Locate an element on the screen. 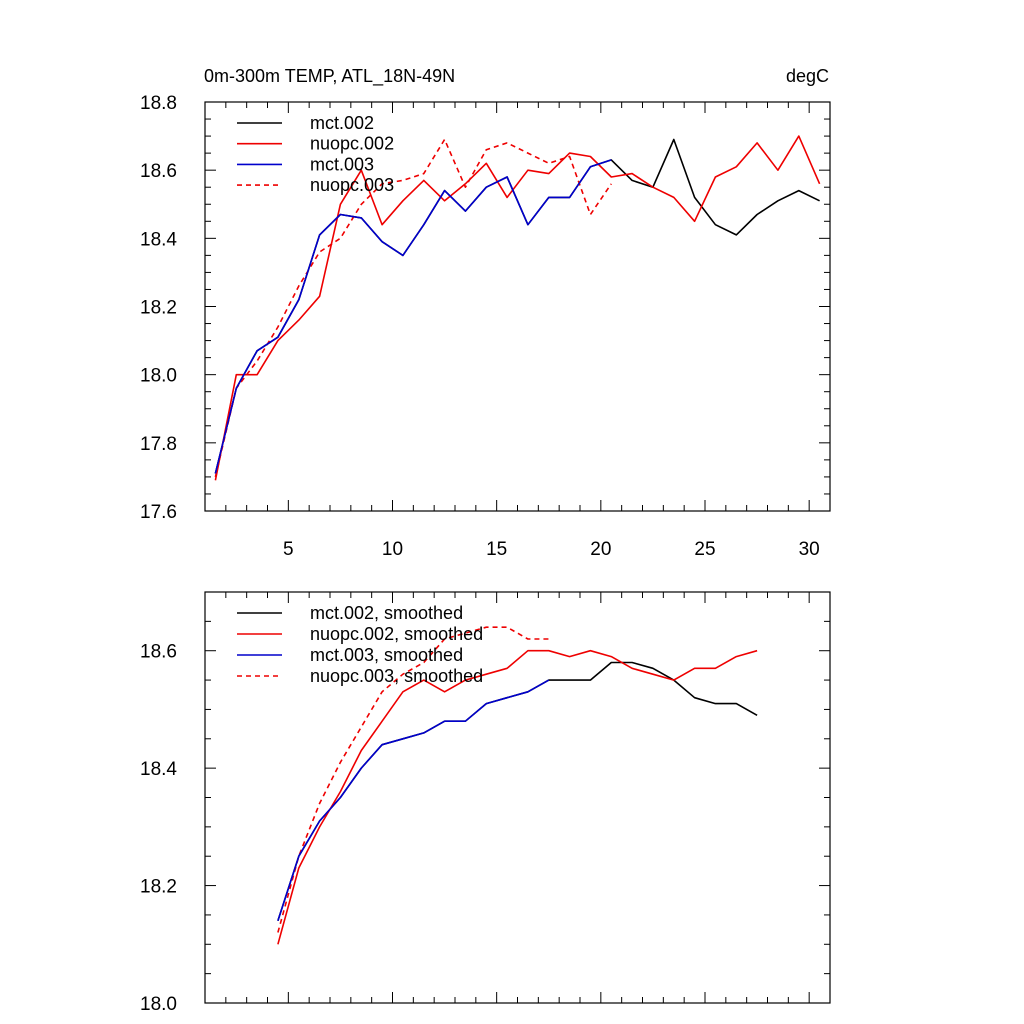  top-panel-units: degC is located at coordinates (807, 76).